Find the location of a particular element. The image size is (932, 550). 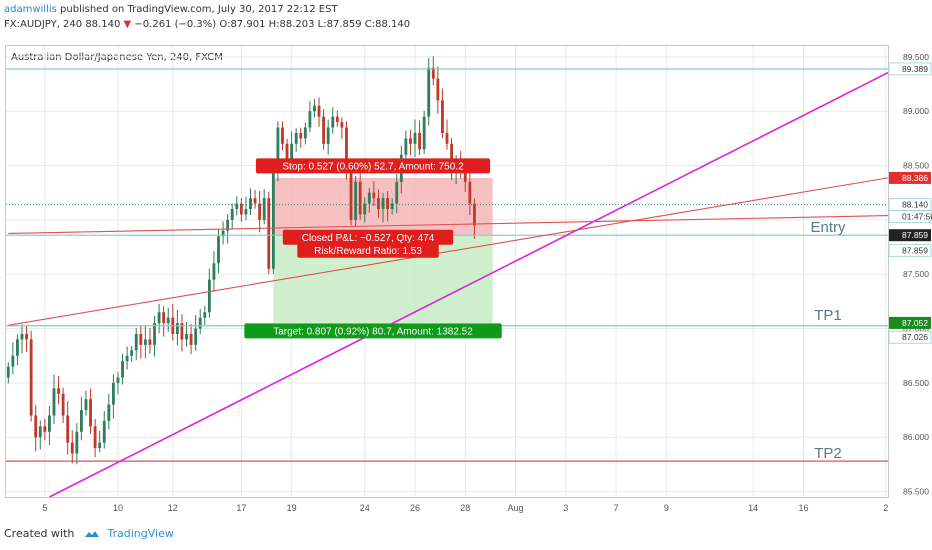

x-tick-label: 19 is located at coordinates (292, 508).